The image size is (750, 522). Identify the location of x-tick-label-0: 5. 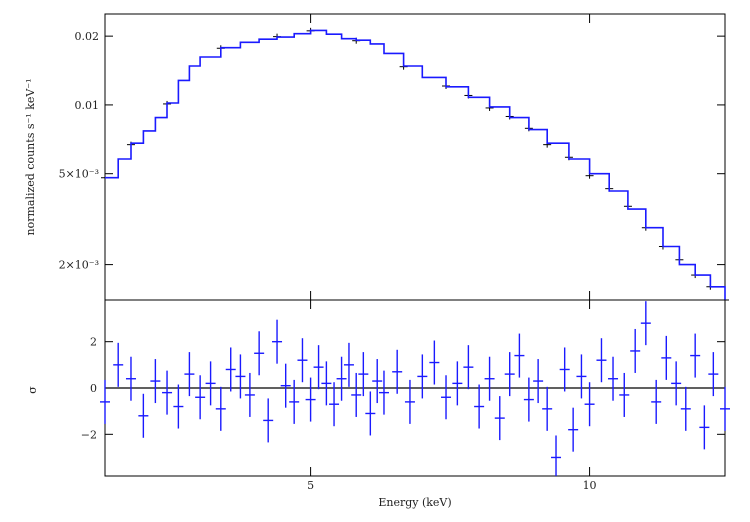
(310, 485).